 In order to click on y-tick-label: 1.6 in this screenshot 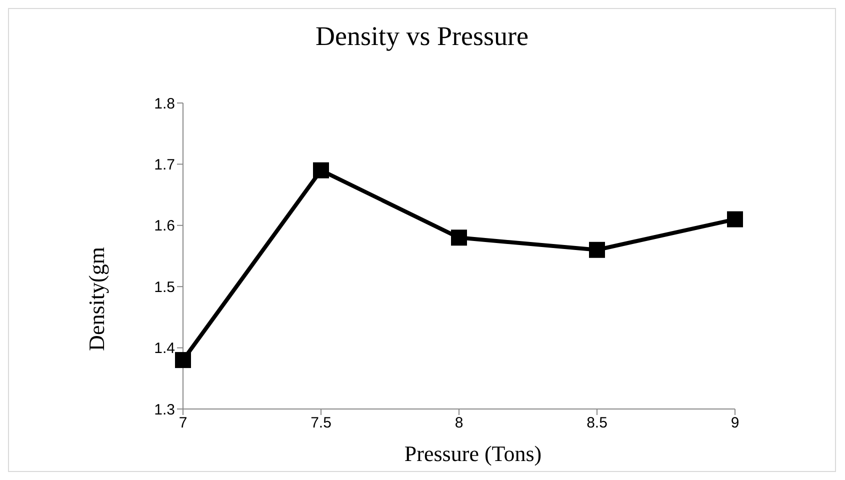, I will do `click(164, 226)`.